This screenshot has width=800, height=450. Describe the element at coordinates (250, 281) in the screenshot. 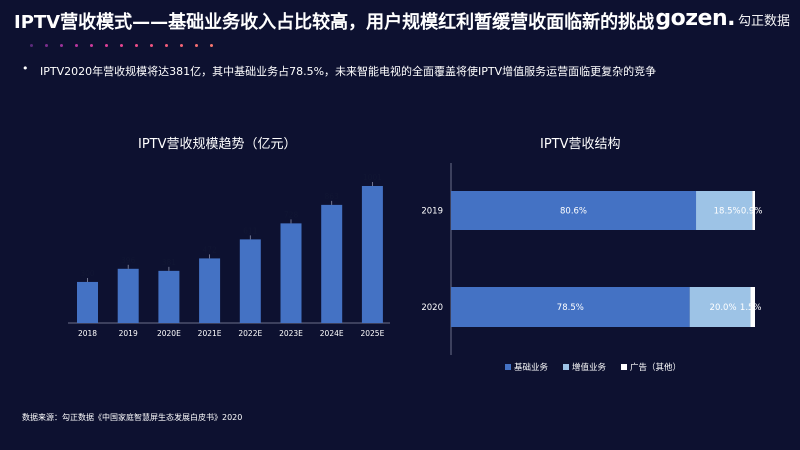

I see `bar-2022E` at that location.